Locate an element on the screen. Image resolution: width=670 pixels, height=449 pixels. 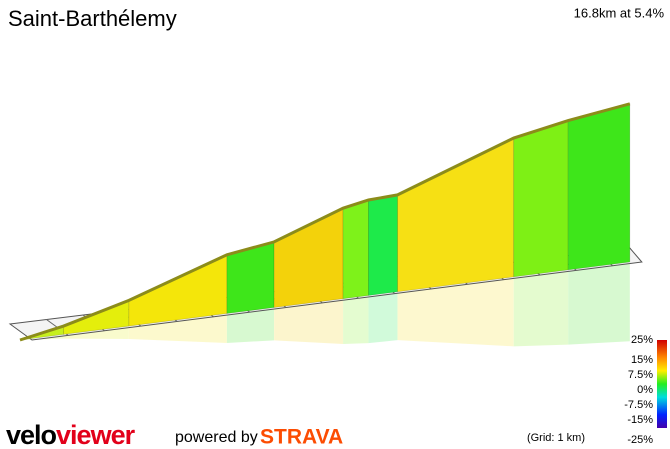
logo: veloviewer is located at coordinates (71, 434).